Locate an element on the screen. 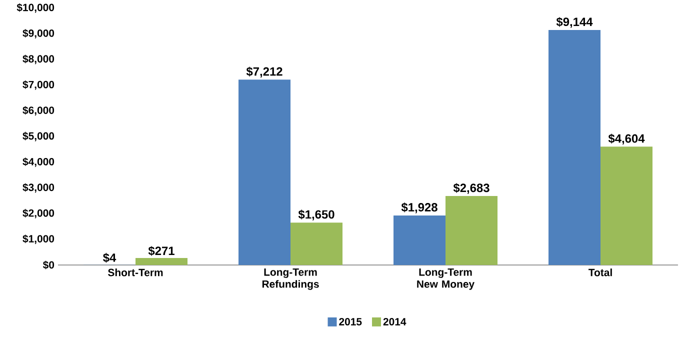 This screenshot has width=680, height=337. x-tick-label: Short-Term is located at coordinates (135, 272).